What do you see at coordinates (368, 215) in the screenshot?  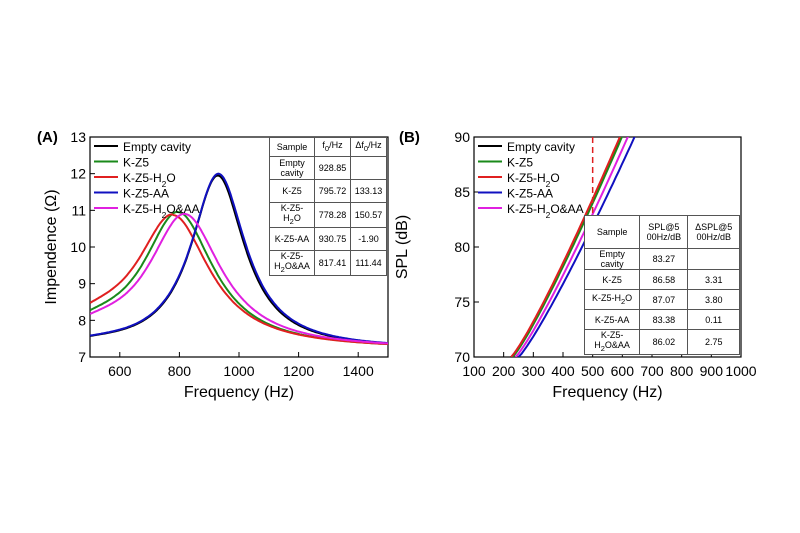 I see `table-cell-delta: 150.57` at bounding box center [368, 215].